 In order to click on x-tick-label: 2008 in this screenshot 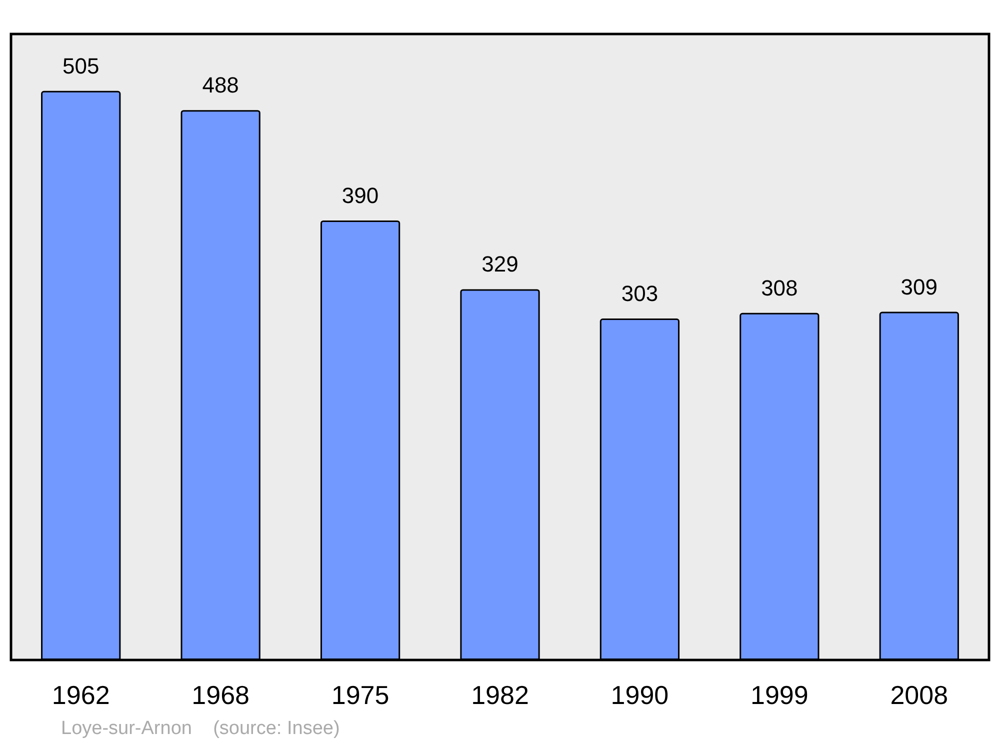, I will do `click(919, 695)`.